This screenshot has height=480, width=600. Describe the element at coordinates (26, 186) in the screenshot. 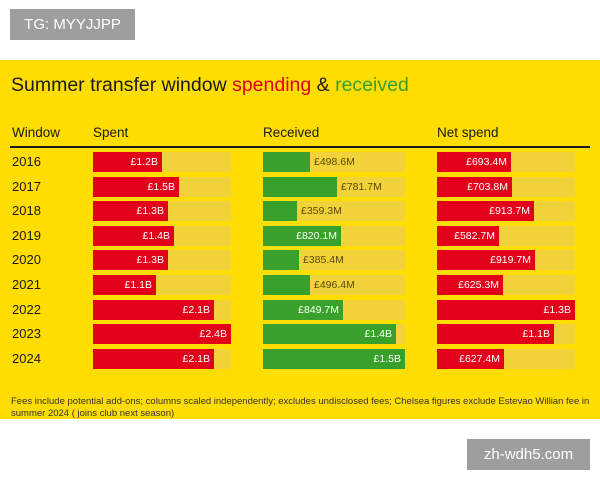

I see `window-year-label: 2017` at that location.